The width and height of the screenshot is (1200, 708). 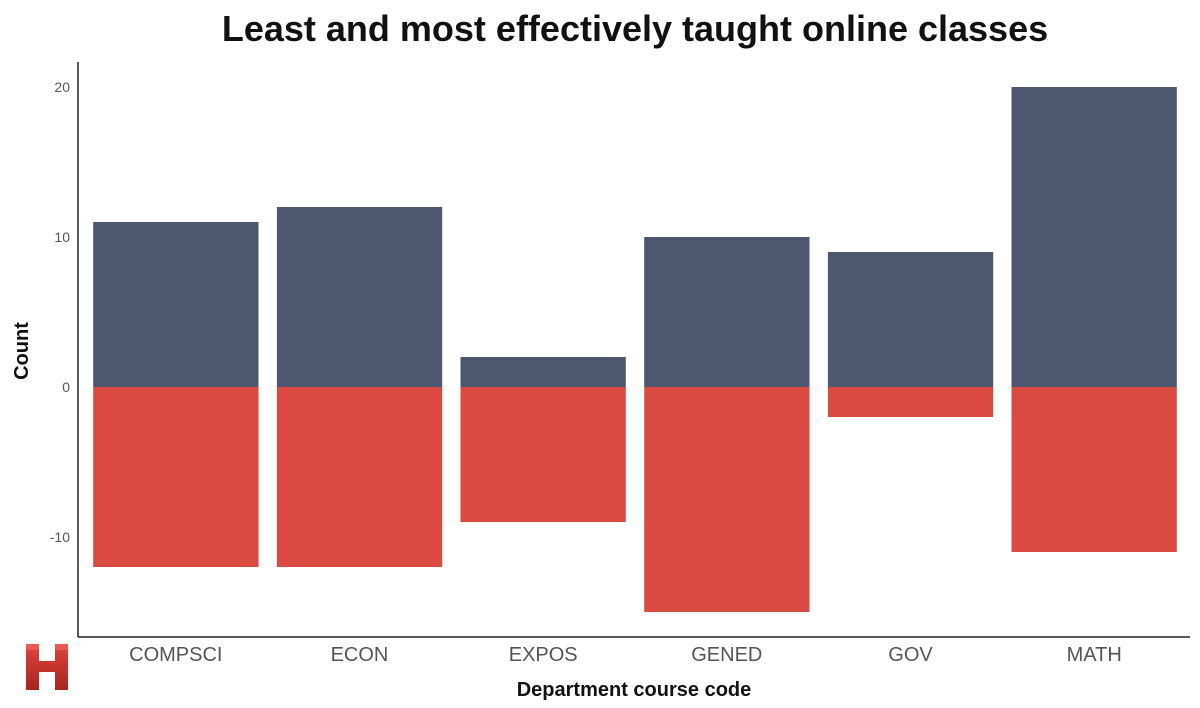 What do you see at coordinates (360, 655) in the screenshot?
I see `x-tick-label-econ: ECON` at bounding box center [360, 655].